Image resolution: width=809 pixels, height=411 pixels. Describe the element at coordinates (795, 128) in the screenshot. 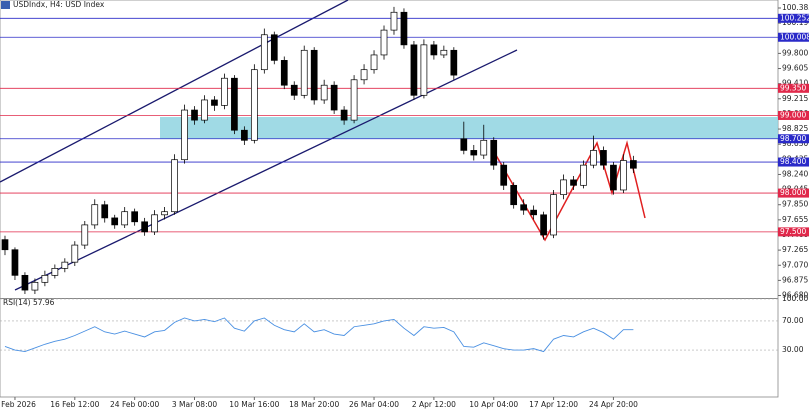

I see `y-tick-label: 98.825` at that location.